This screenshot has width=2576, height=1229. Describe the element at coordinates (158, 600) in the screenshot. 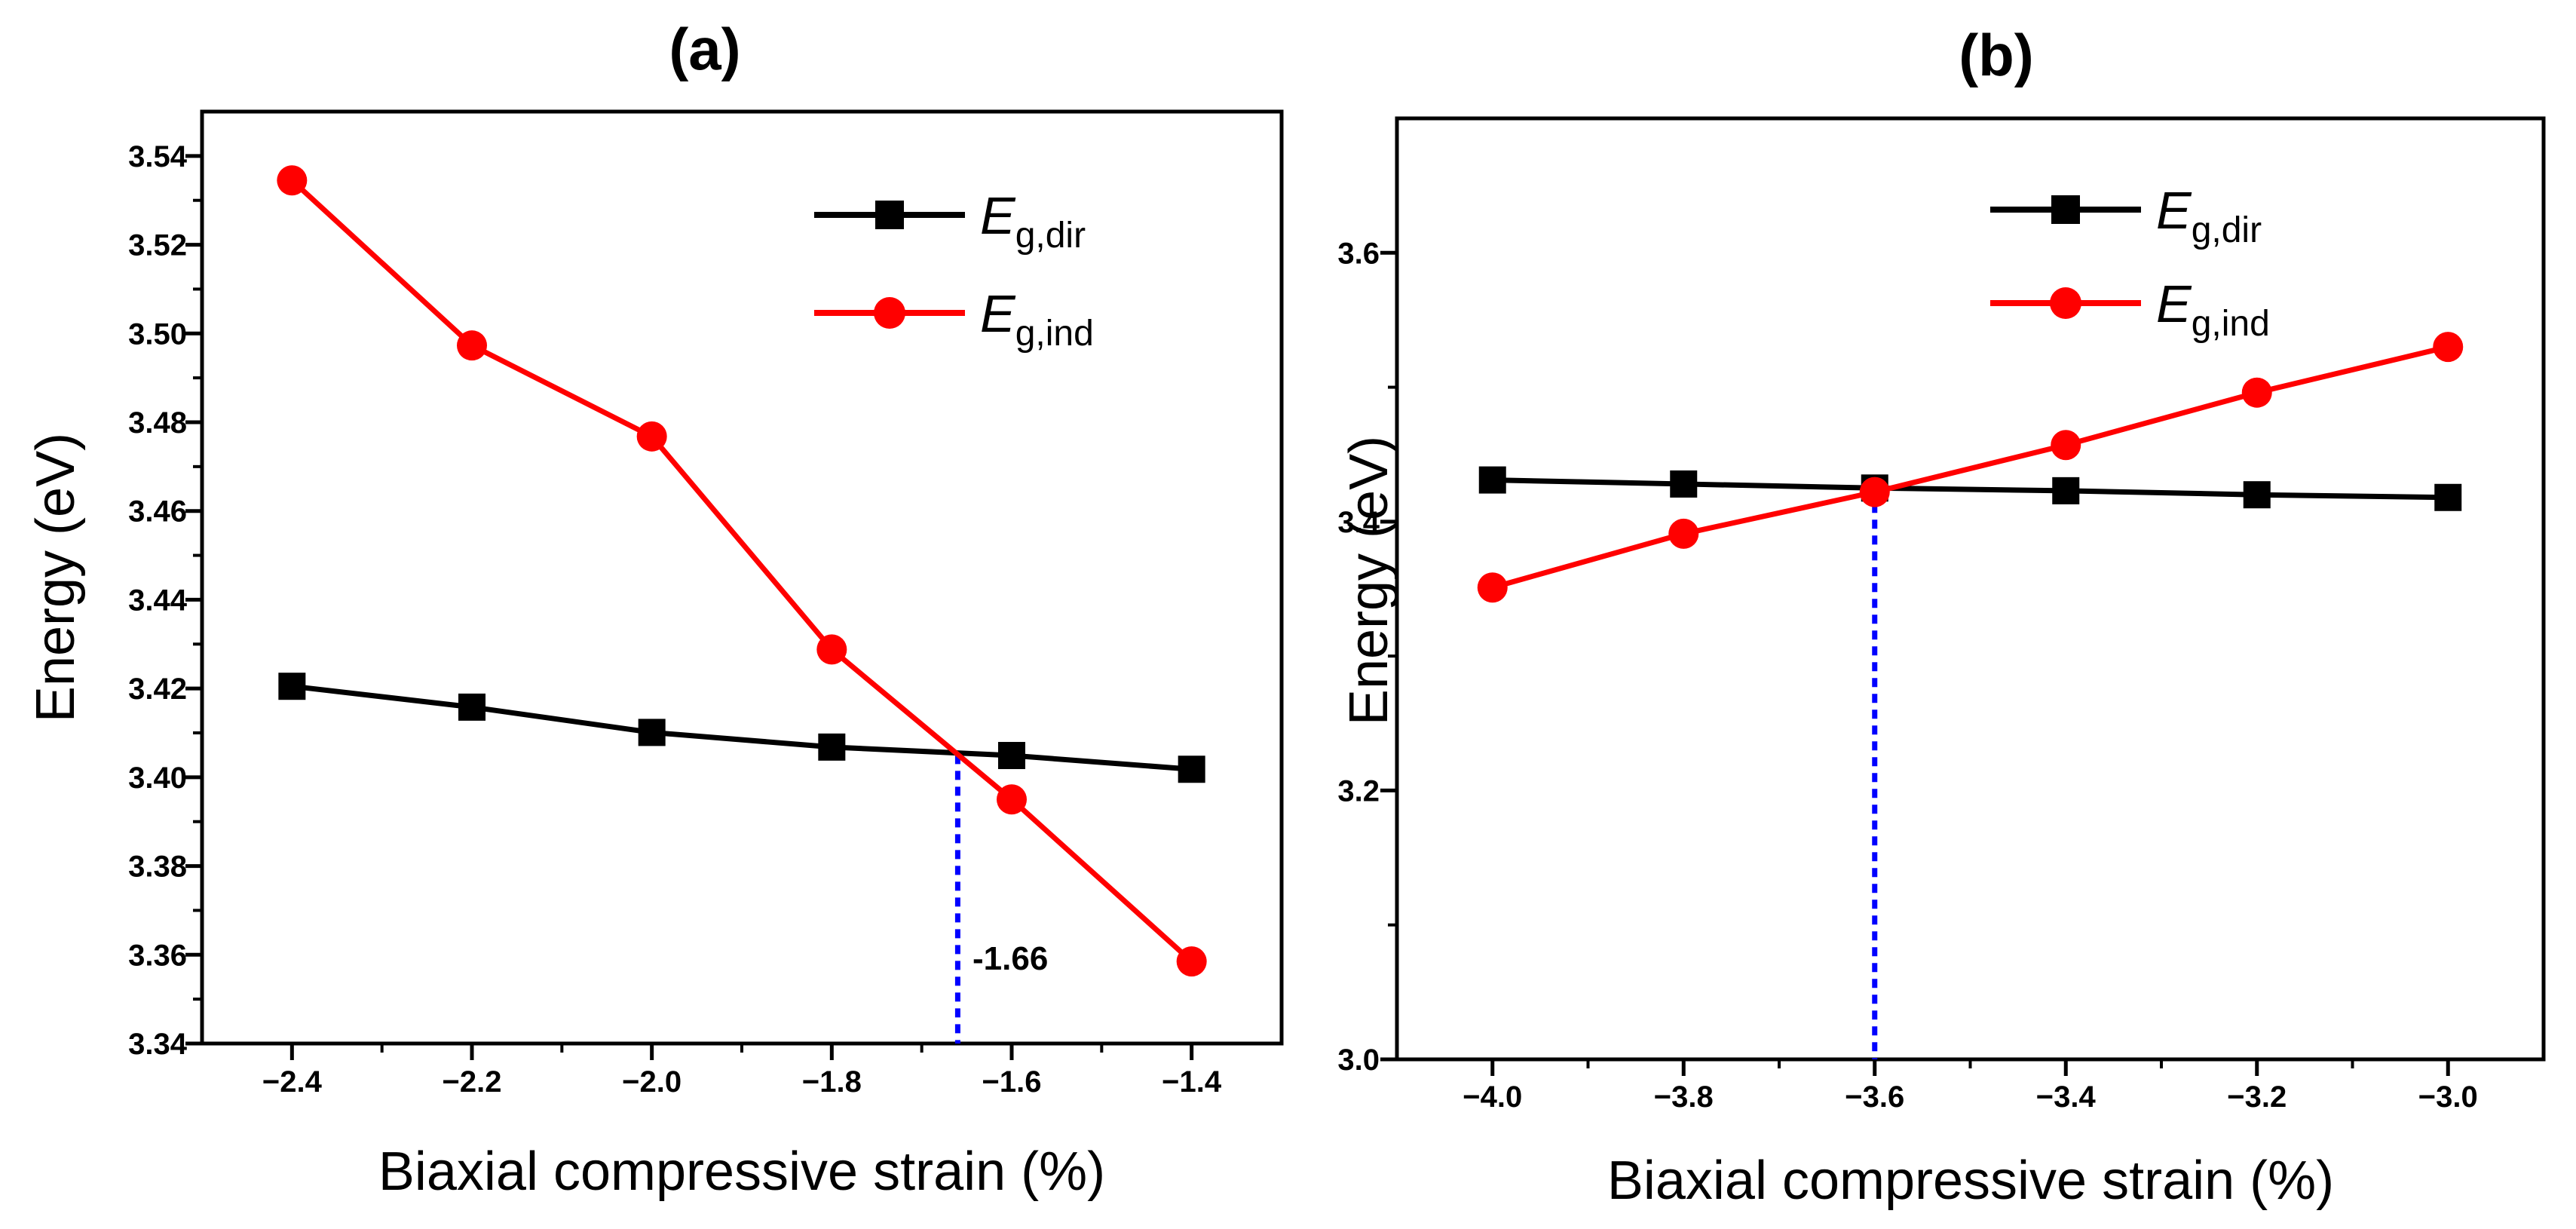

I see `panel-a-y-tick-label: 3.44` at that location.